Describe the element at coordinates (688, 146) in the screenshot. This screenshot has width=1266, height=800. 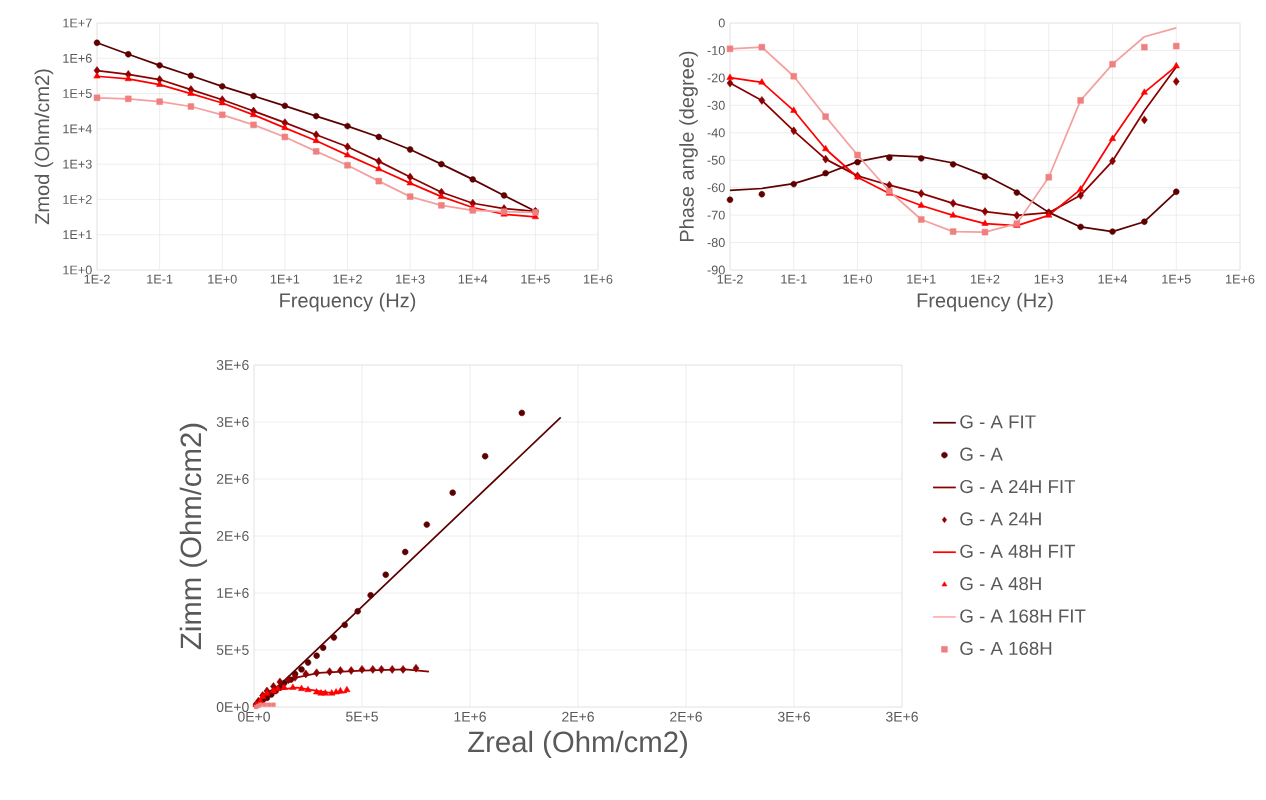
I see `y-axis-title: Phase angle (degree)` at that location.